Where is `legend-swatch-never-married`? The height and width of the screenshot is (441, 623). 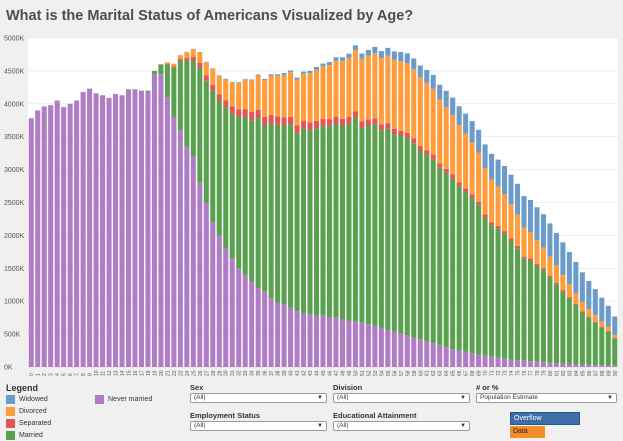 legend-swatch-never-married is located at coordinates (99, 399).